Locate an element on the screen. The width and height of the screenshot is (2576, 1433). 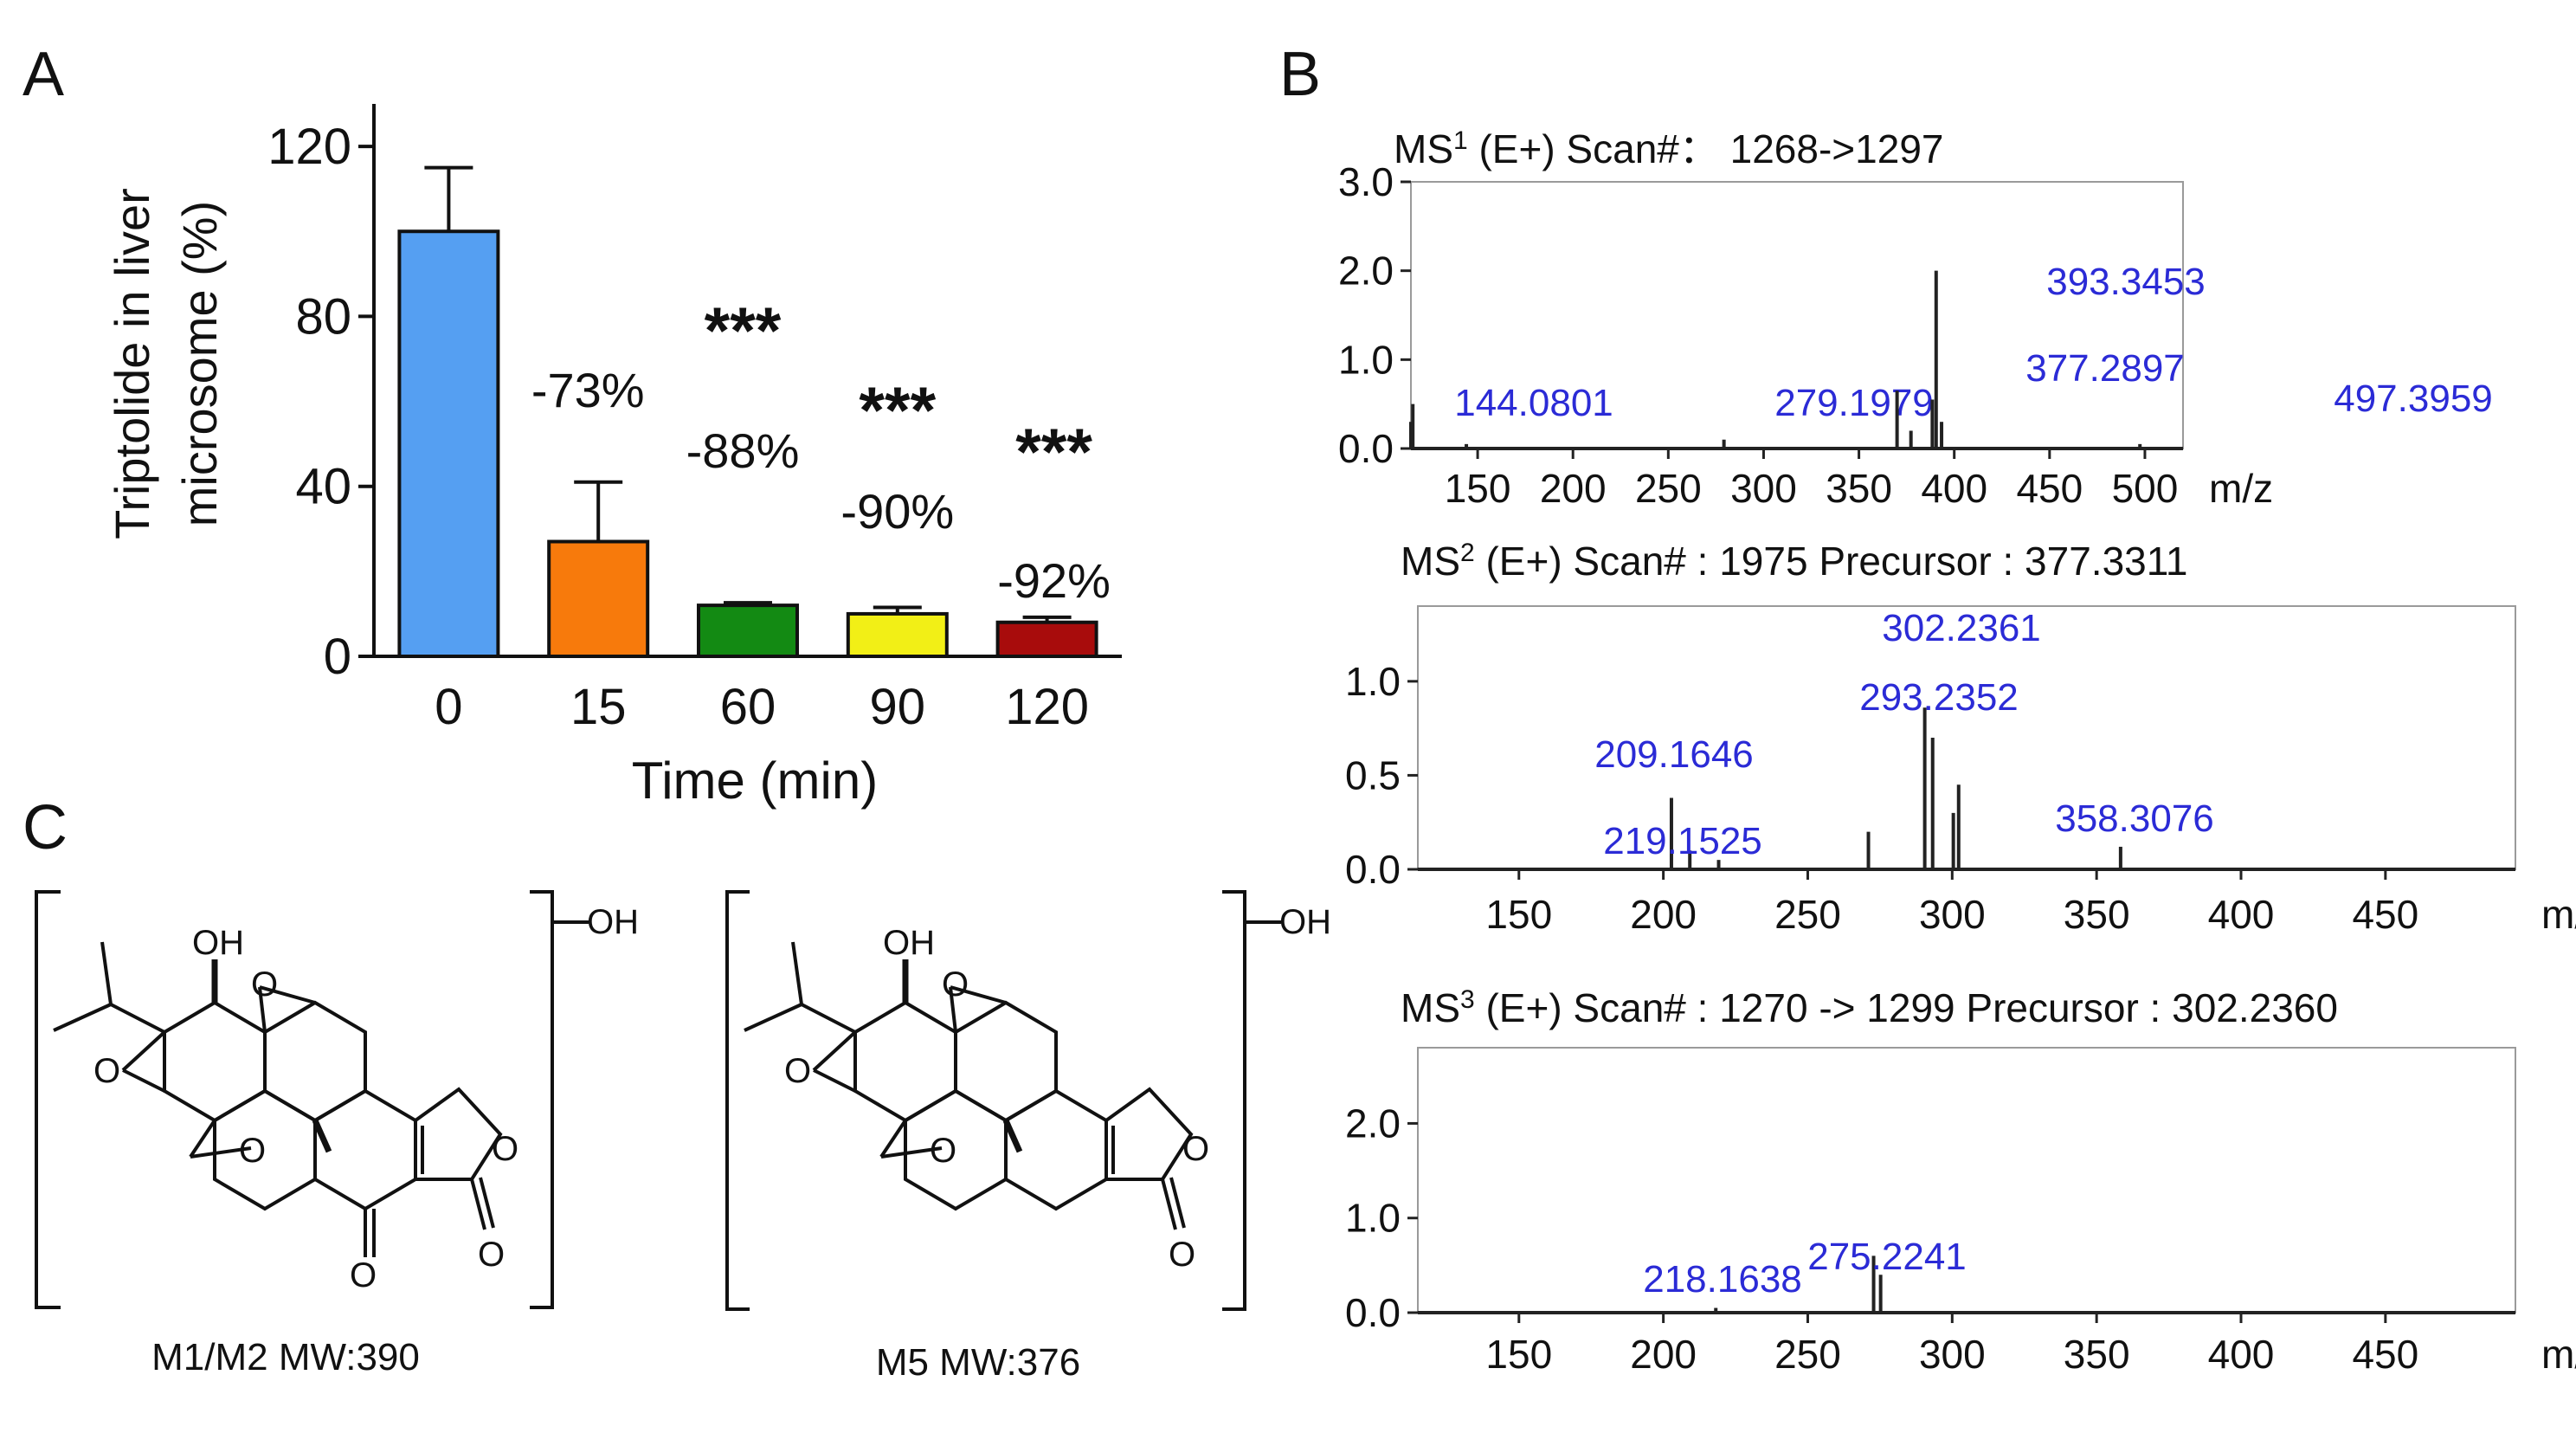
x-tick-label: 120 is located at coordinates (1047, 707).